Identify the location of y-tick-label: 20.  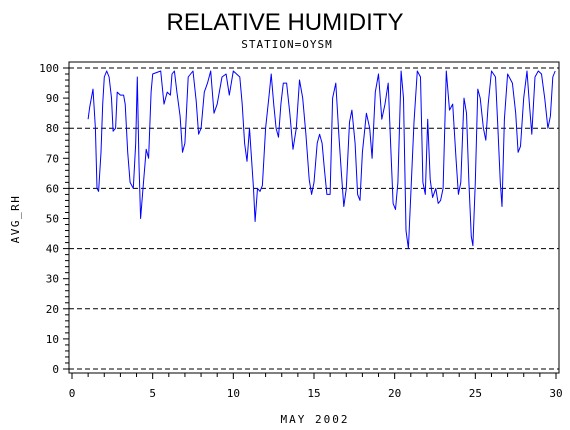
(52, 309).